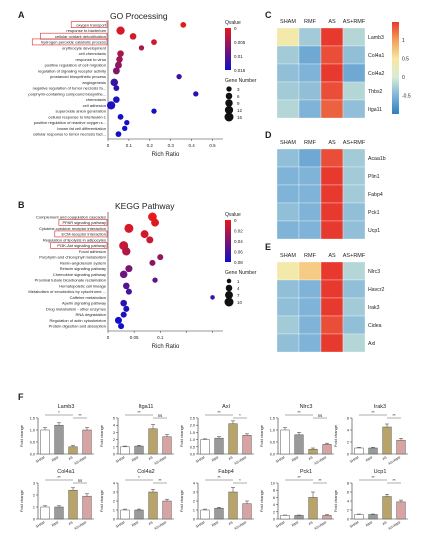  Describe the element at coordinates (240, 110) in the screenshot. I see `size-legend-label: 12` at that location.